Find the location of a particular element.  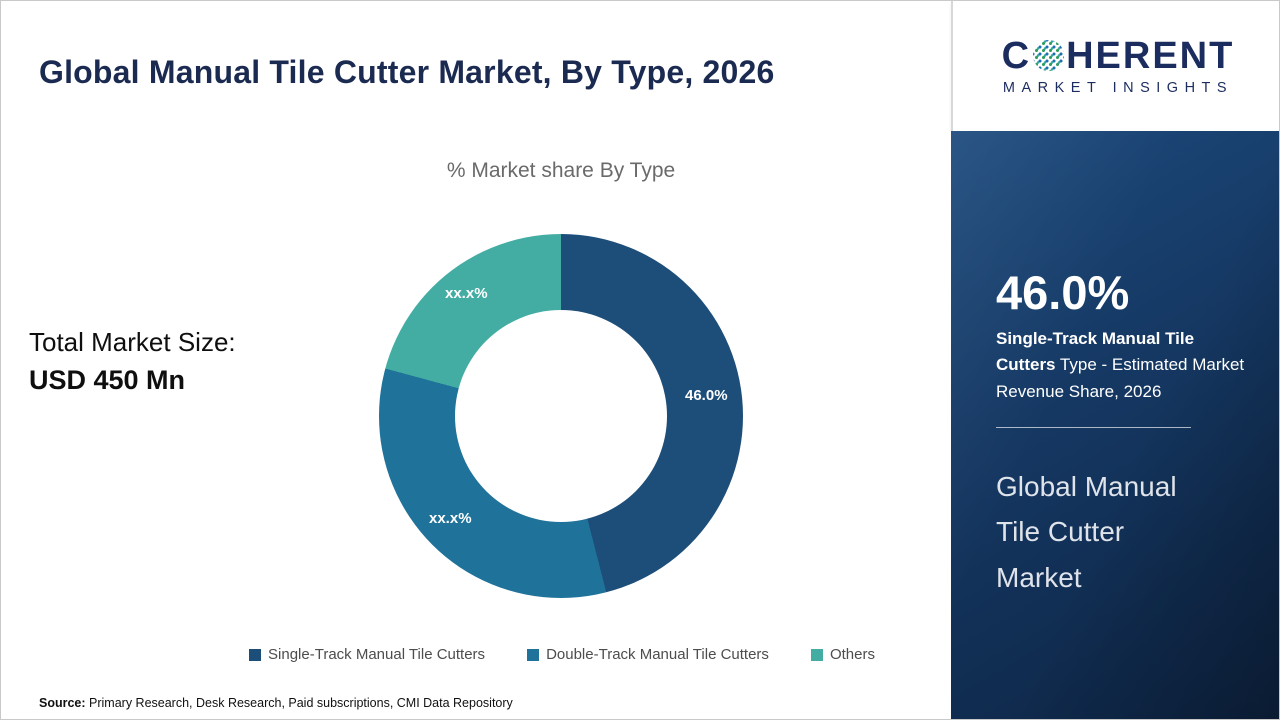

legend-swatch-single-track is located at coordinates (255, 654).